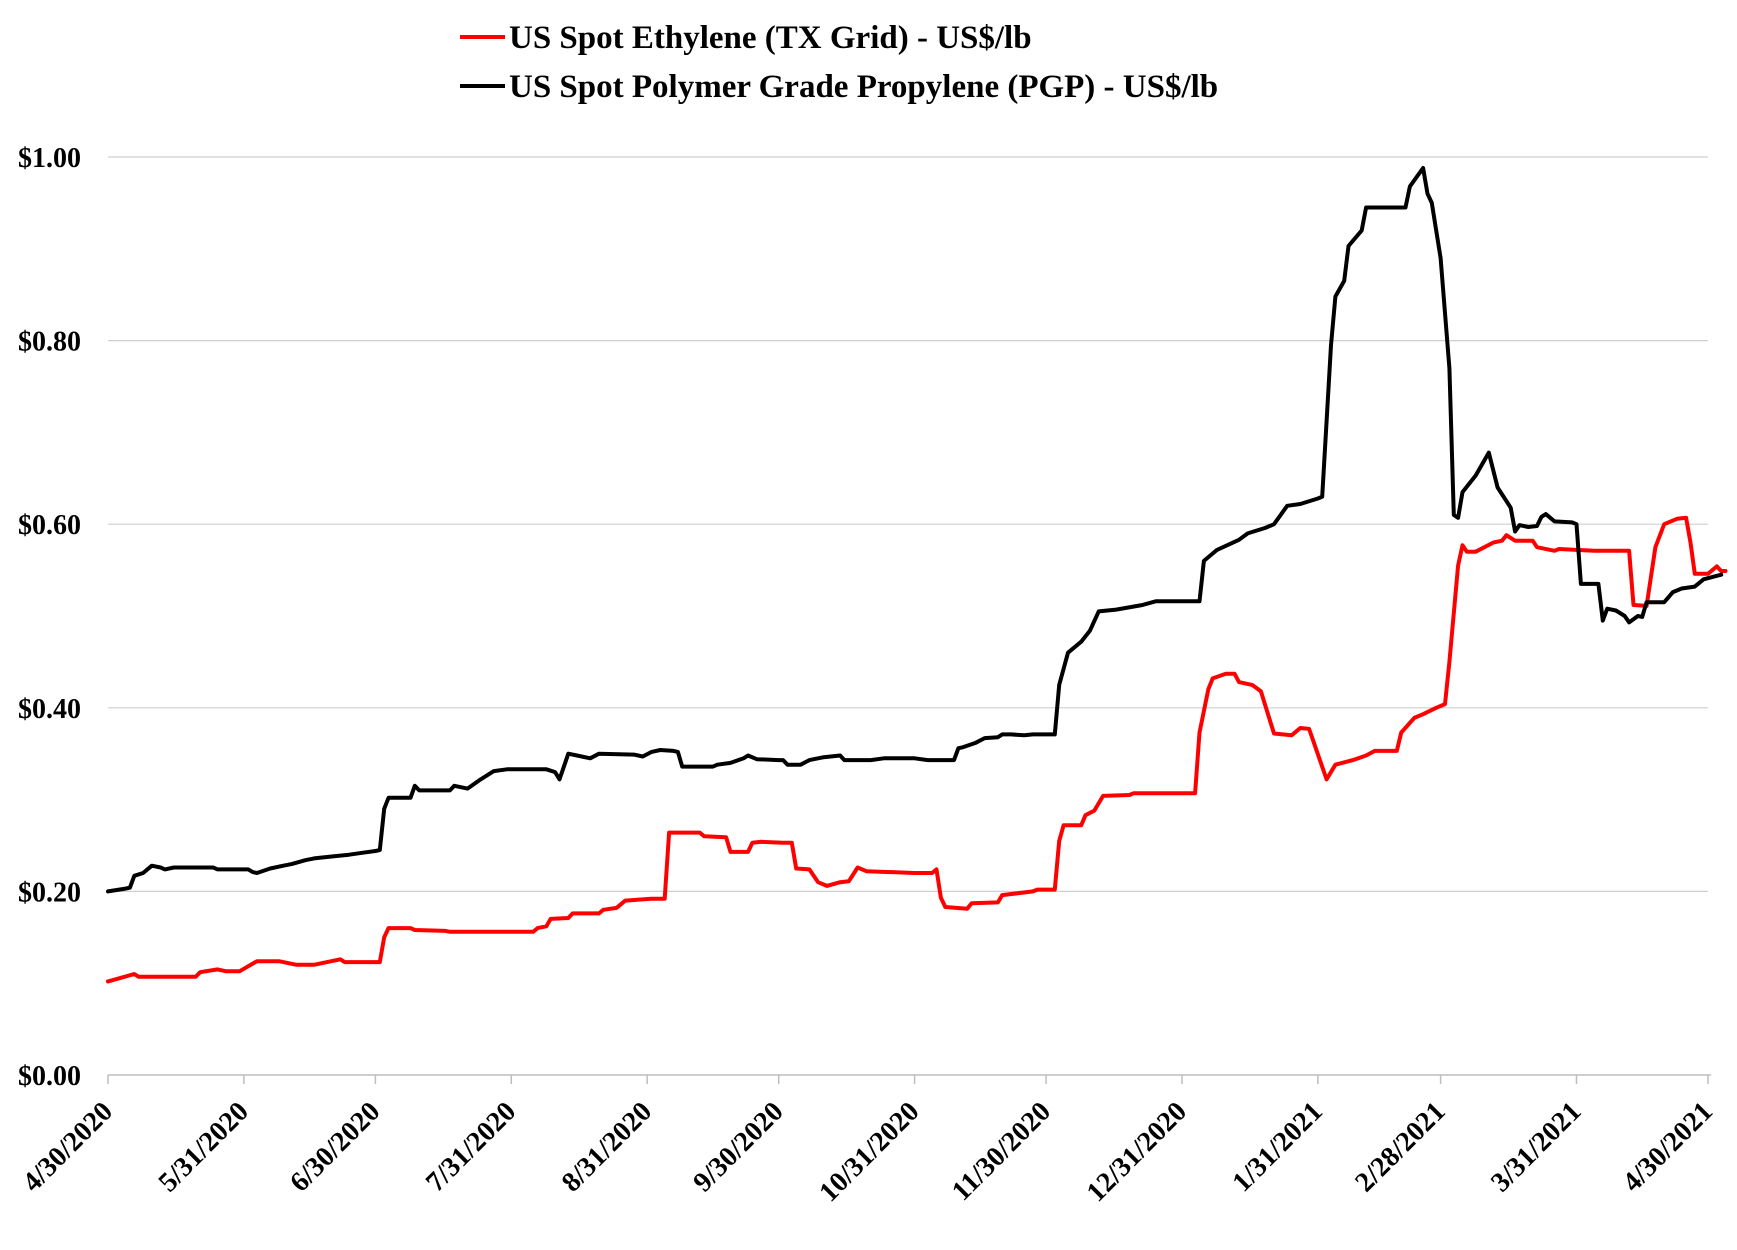 This screenshot has height=1250, width=1737. Describe the element at coordinates (1001, 1151) in the screenshot. I see `x-tick-label-7: 11/30/2020` at that location.